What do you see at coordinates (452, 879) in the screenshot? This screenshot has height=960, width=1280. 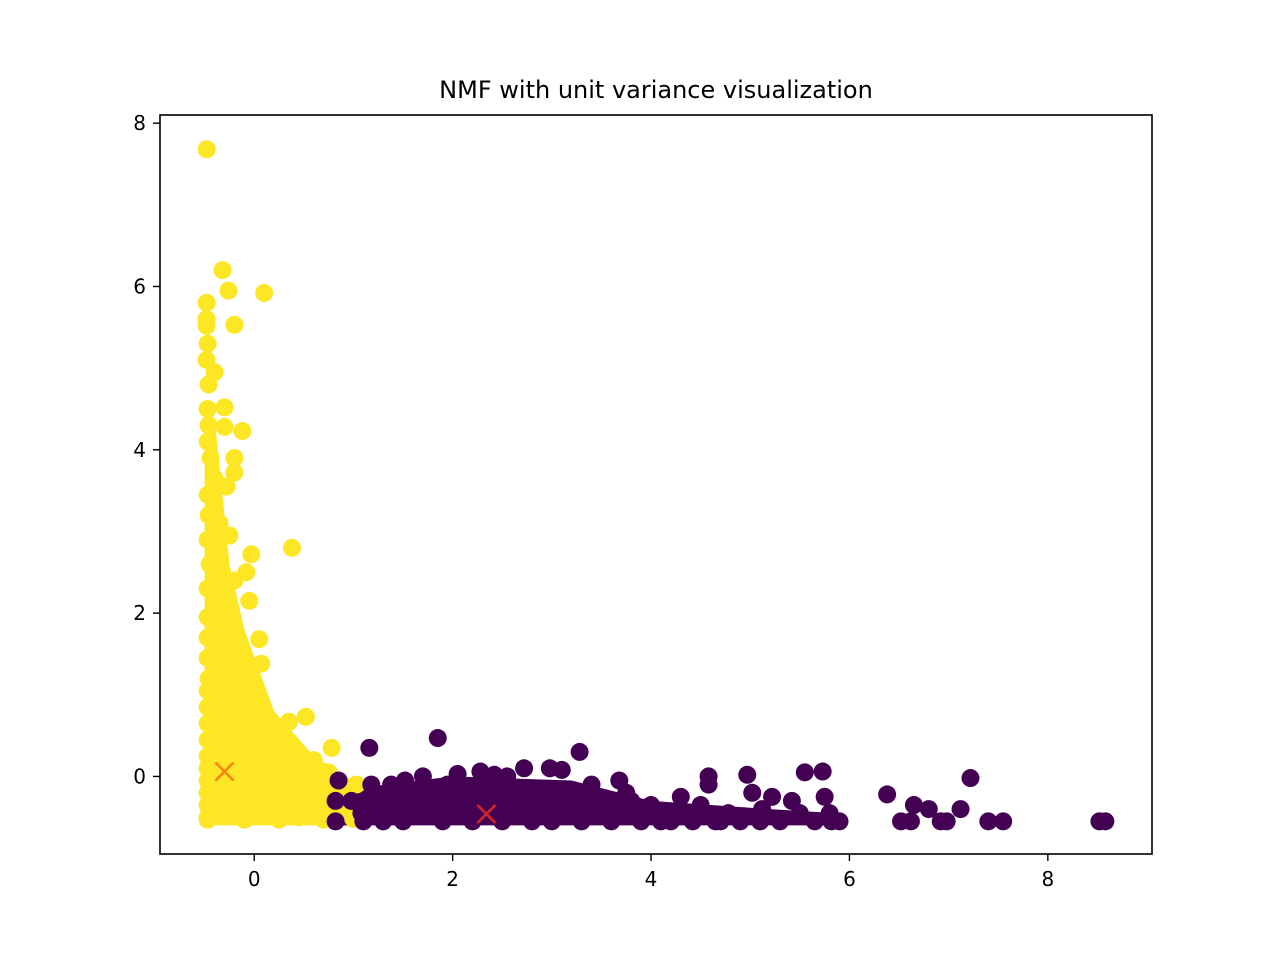 I see `x-tick-label: 2` at bounding box center [452, 879].